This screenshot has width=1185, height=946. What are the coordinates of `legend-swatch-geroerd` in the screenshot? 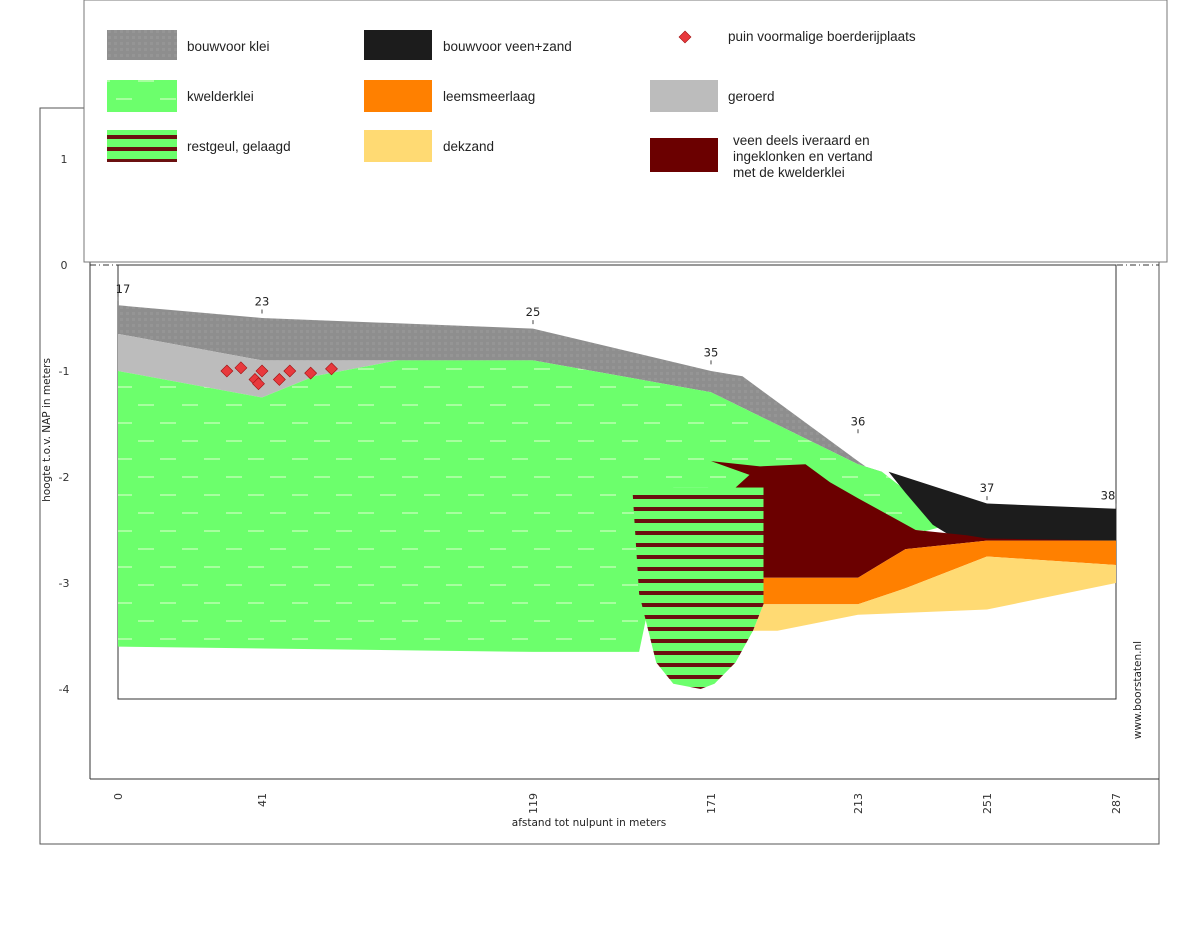 It's located at (684, 96).